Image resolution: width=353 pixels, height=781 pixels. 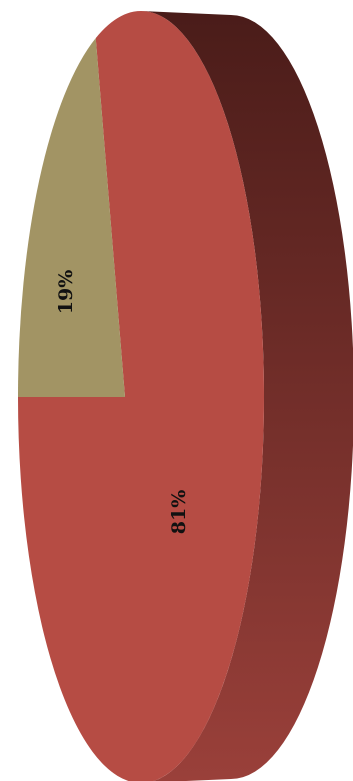 What do you see at coordinates (66, 292) in the screenshot?
I see `pie-label-19: 19%` at bounding box center [66, 292].